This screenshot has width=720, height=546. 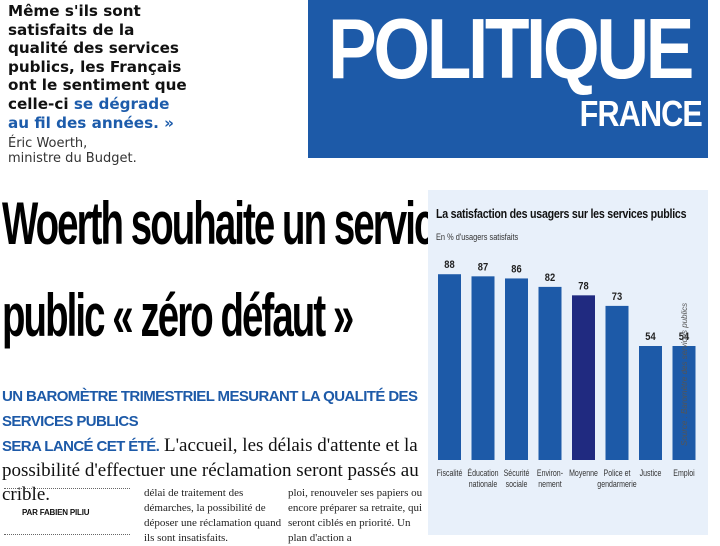 I want to click on chart-category-label: Éducation, so click(x=482, y=473).